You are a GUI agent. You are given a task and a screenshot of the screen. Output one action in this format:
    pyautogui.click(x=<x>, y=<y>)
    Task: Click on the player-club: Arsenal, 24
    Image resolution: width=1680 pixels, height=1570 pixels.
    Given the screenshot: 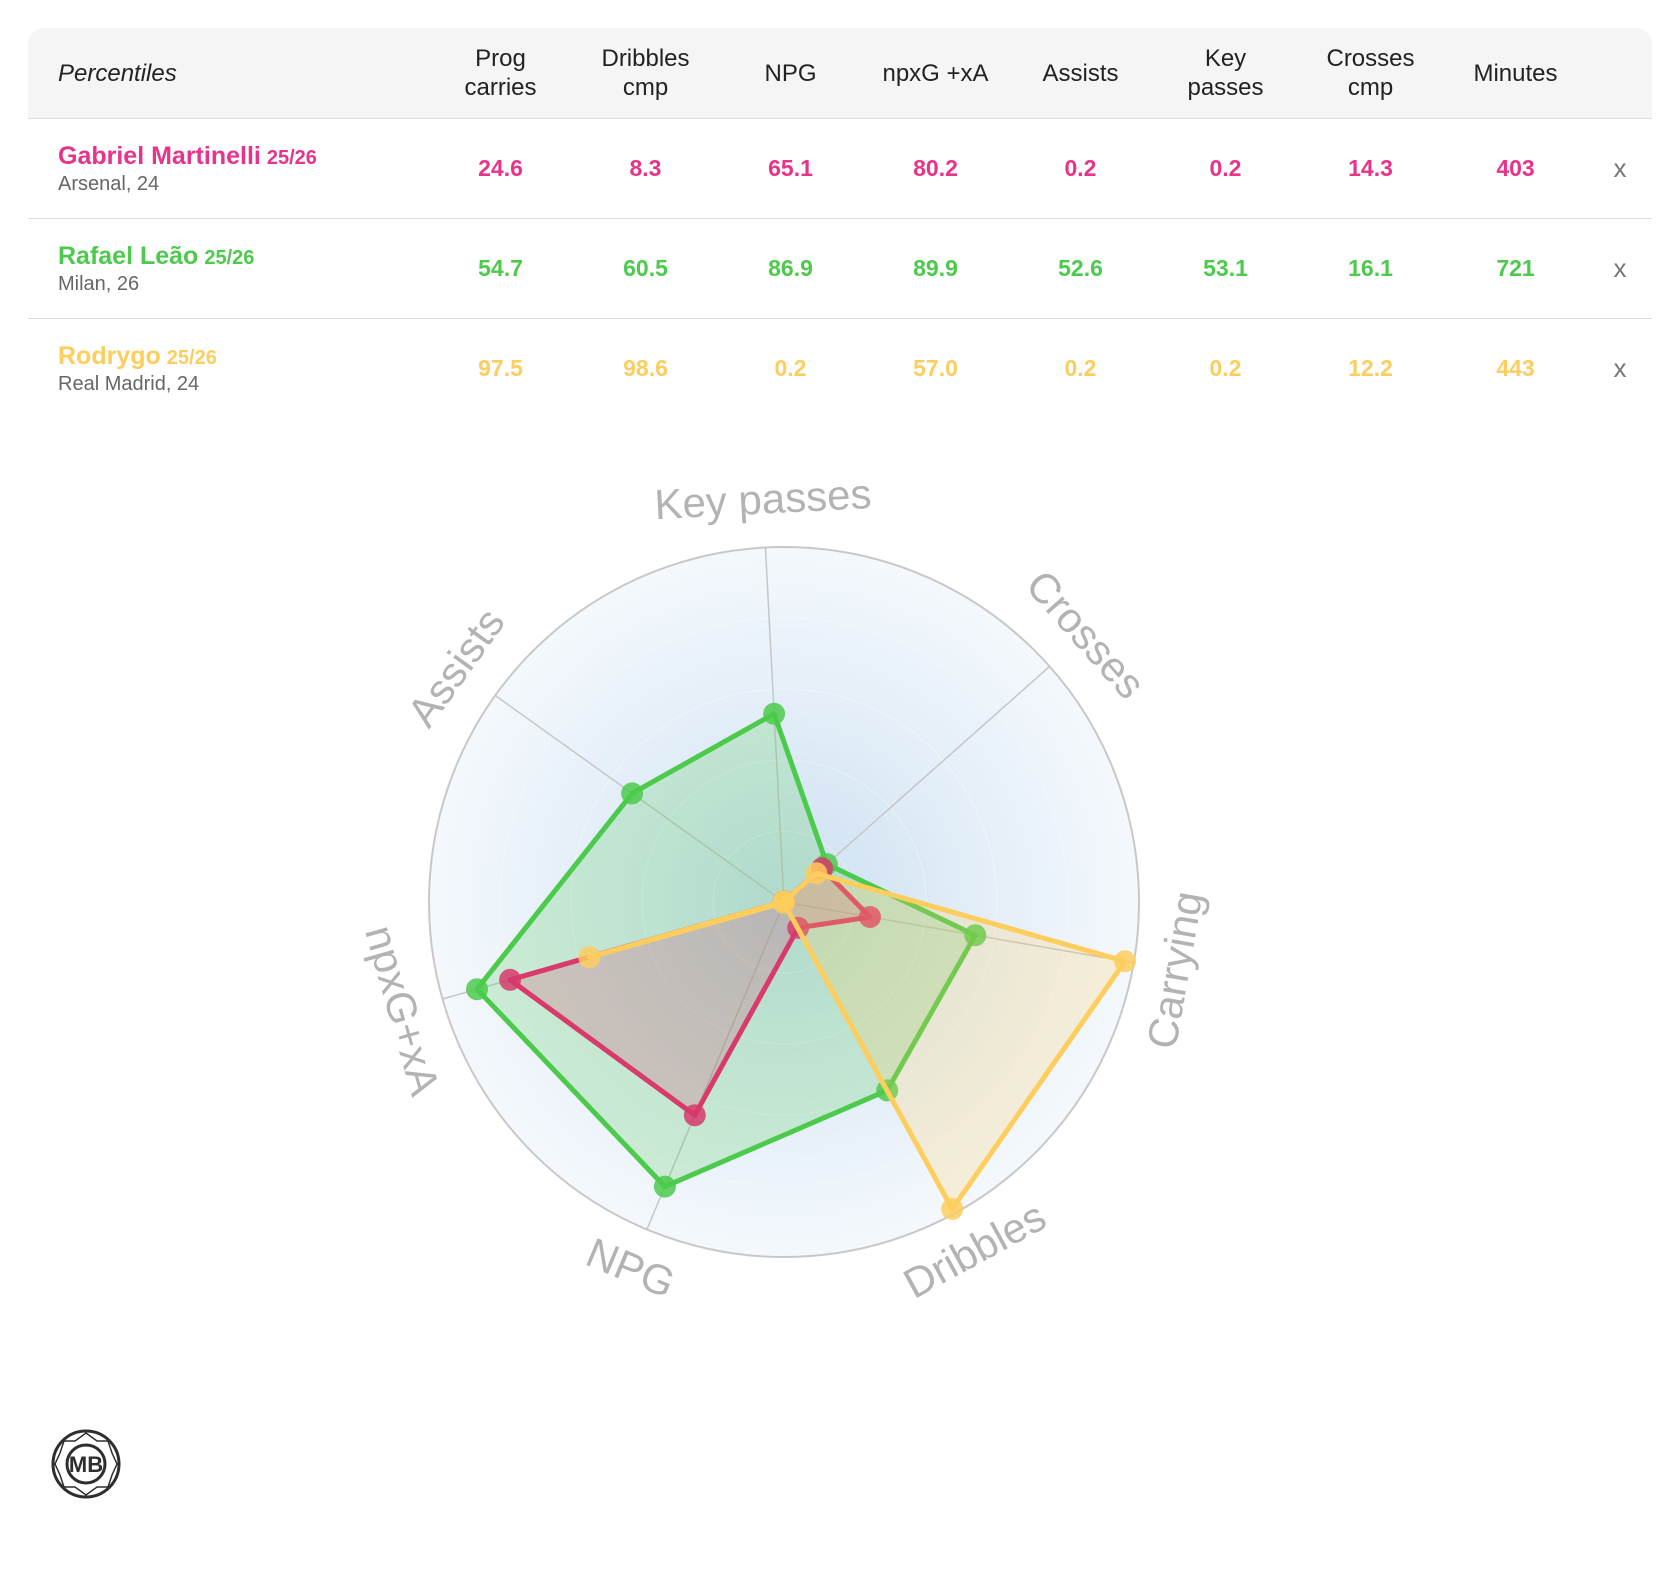 What is the action you would take?
    pyautogui.click(x=109, y=183)
    